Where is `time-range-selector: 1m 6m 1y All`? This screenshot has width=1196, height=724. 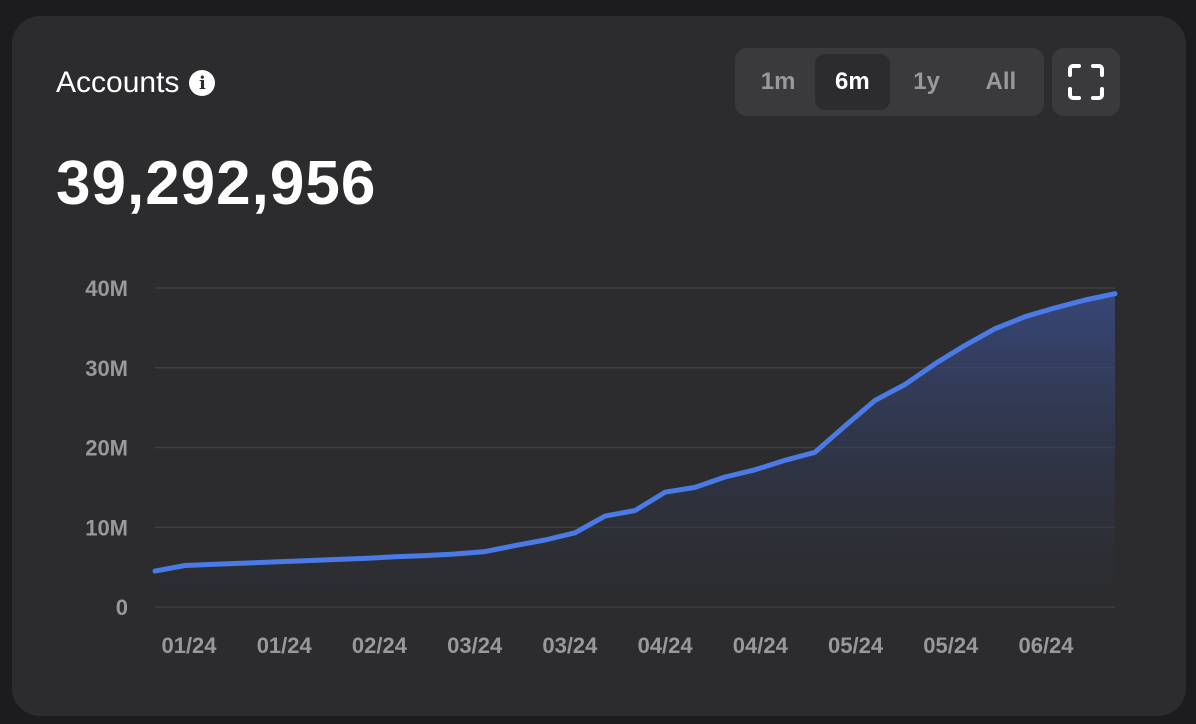
time-range-selector: 1m 6m 1y All is located at coordinates (889, 82).